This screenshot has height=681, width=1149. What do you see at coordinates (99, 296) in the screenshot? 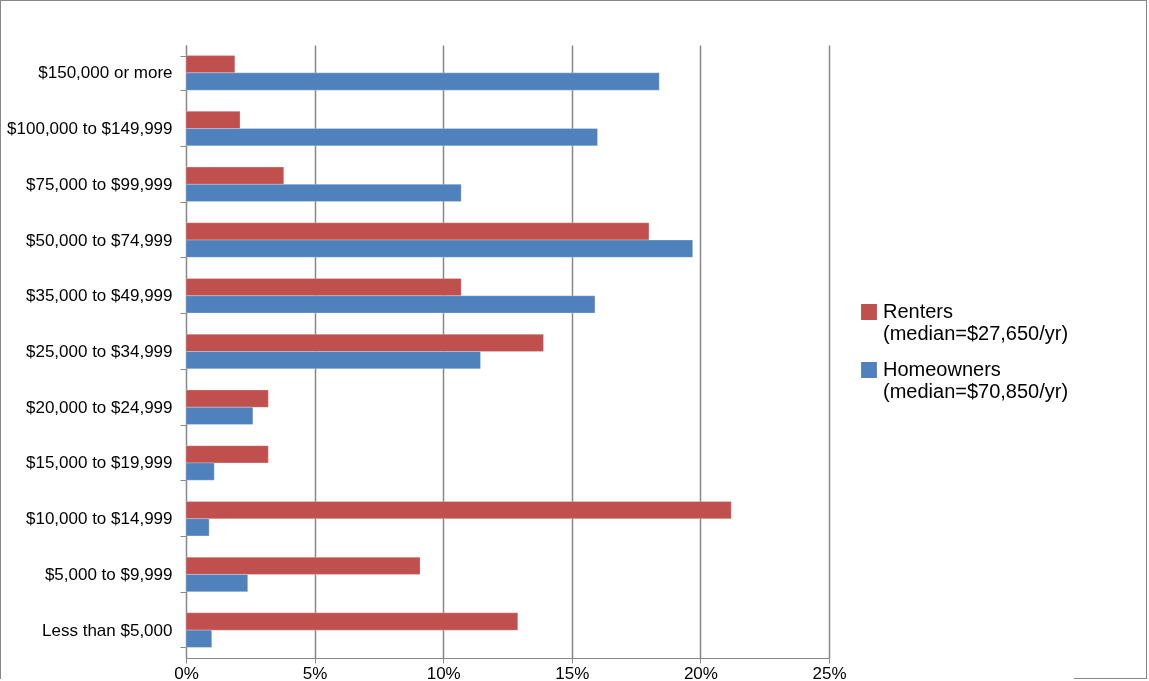
I see `y-tick-label: $35,000 to $49,999` at bounding box center [99, 296].